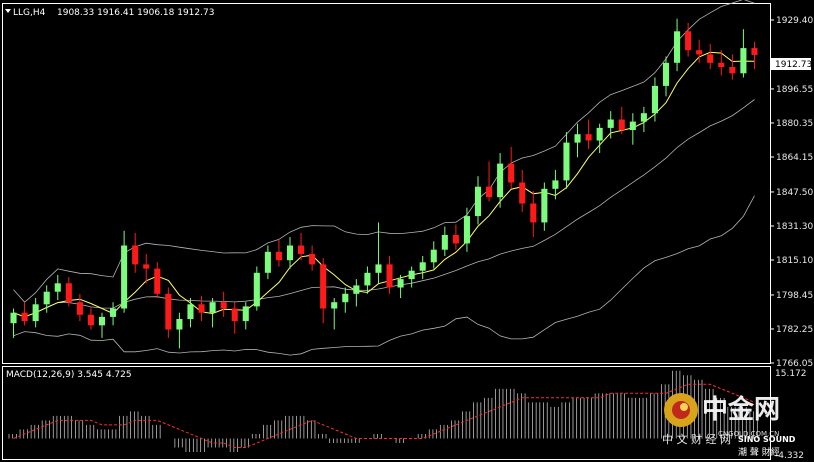 This screenshot has height=462, width=814. I want to click on price-tick-label: 1847.50, so click(794, 193).